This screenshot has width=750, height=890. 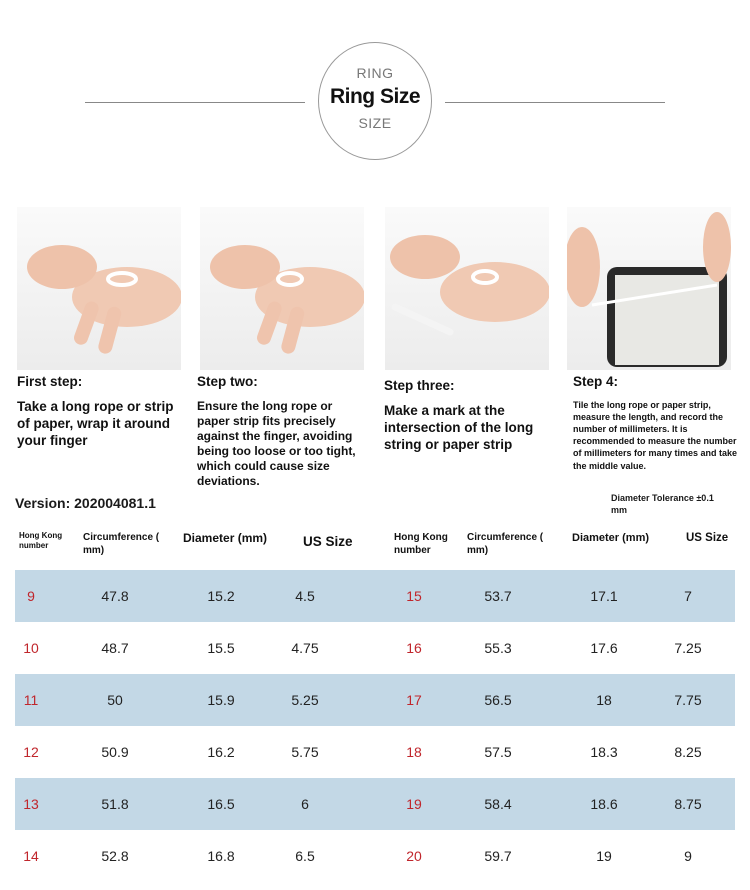 I want to click on table-row: 10 48.7 15.5 4.75 16 55.3 17.6 7.25, so click(x=375, y=648).